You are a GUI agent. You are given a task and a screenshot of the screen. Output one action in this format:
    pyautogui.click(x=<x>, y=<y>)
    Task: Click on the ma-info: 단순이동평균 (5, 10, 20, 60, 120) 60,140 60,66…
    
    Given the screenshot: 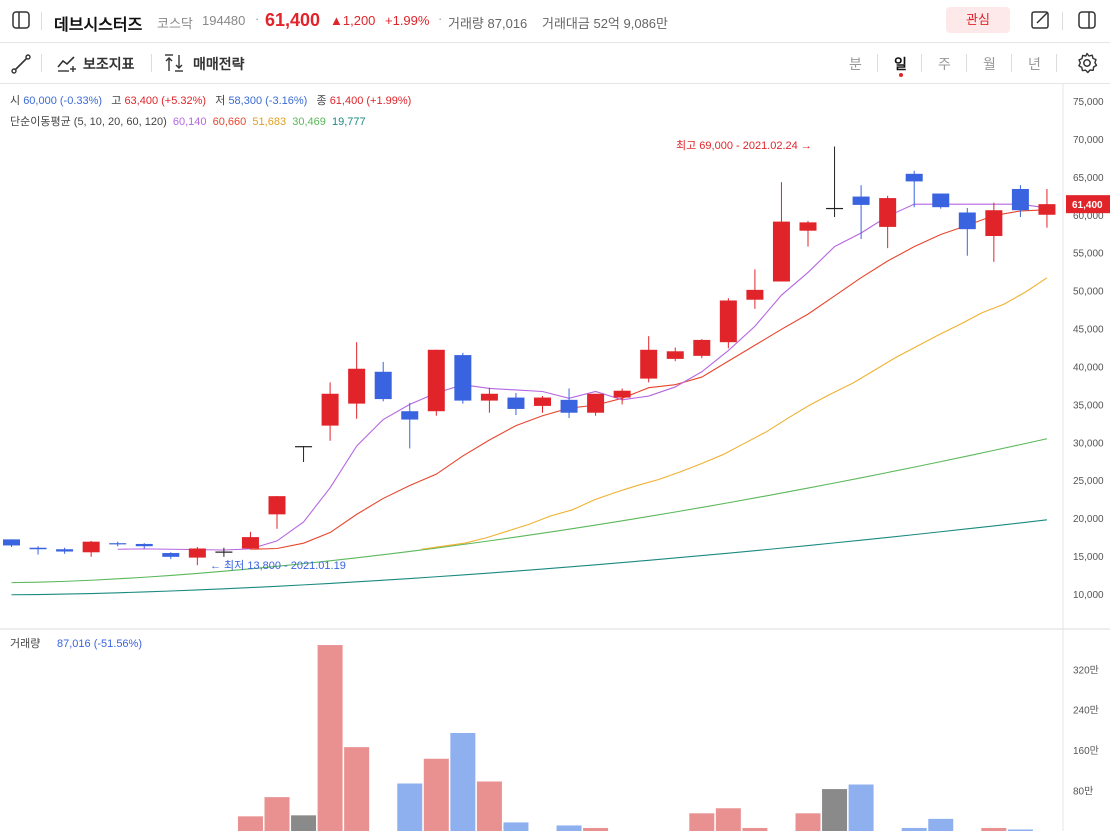 What is the action you would take?
    pyautogui.click(x=188, y=121)
    